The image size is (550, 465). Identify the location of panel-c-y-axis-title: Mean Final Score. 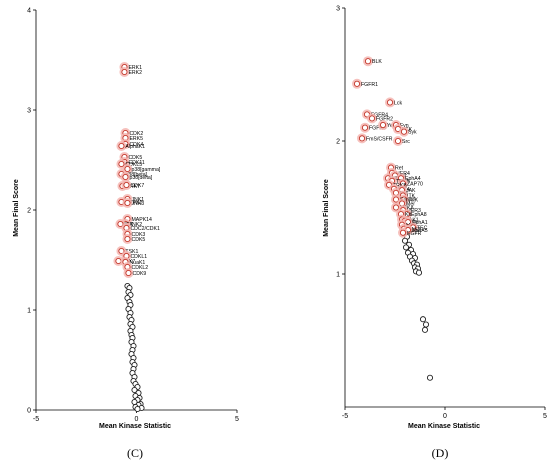
(16, 208).